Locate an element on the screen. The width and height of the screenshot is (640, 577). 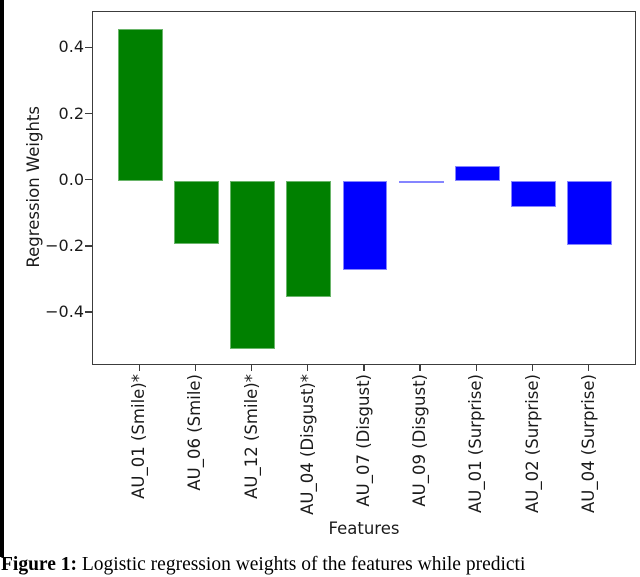
bar-au-06-smile is located at coordinates (196, 212).